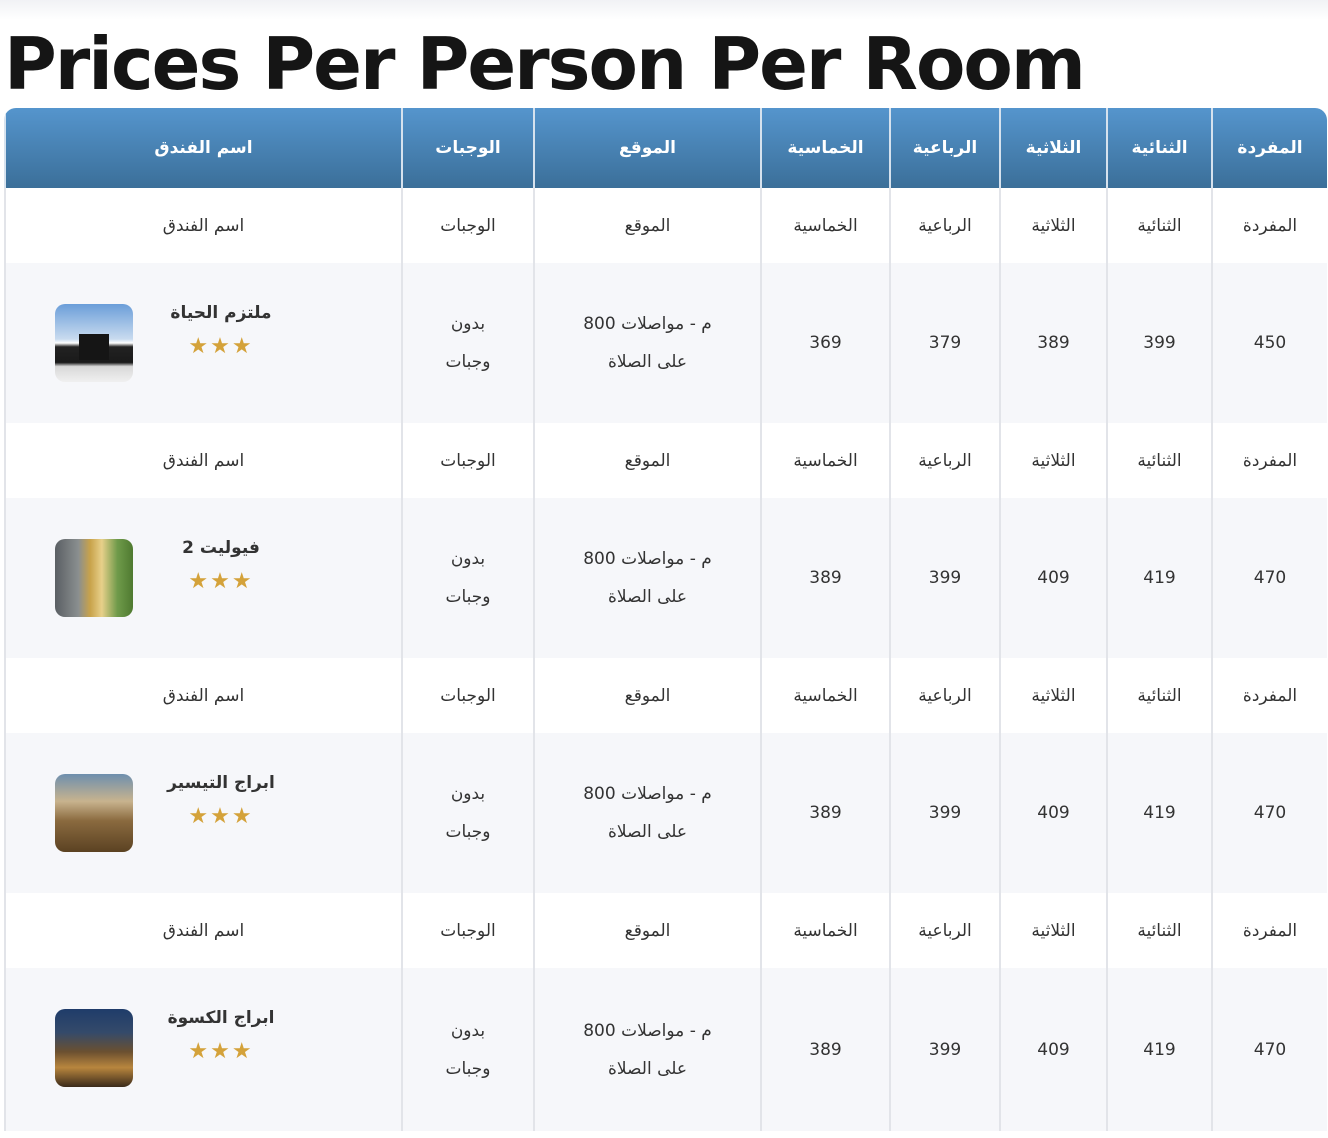 The image size is (1328, 1138). I want to click on price-triple: 389, so click(1053, 343).